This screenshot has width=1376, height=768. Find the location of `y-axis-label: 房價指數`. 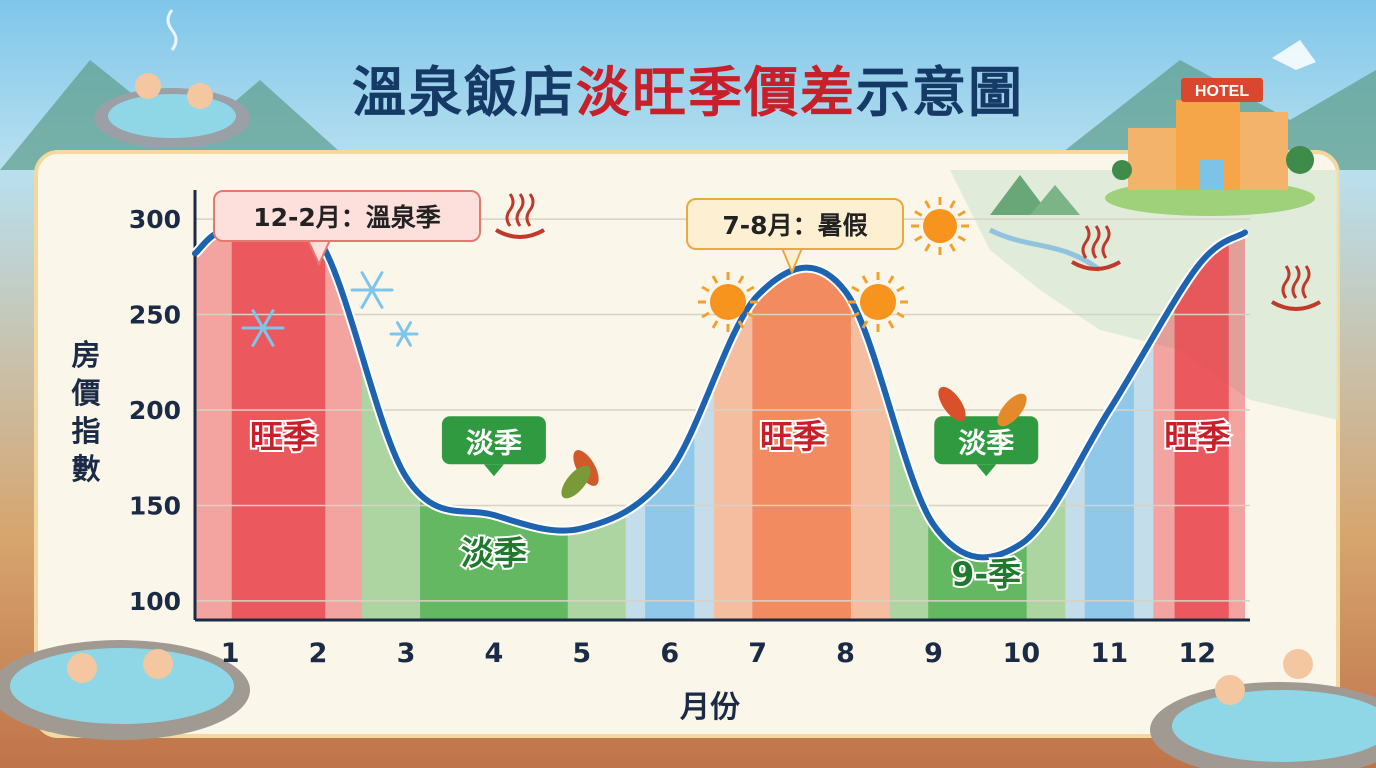

y-axis-label: 房價指數 is located at coordinates (86, 412).